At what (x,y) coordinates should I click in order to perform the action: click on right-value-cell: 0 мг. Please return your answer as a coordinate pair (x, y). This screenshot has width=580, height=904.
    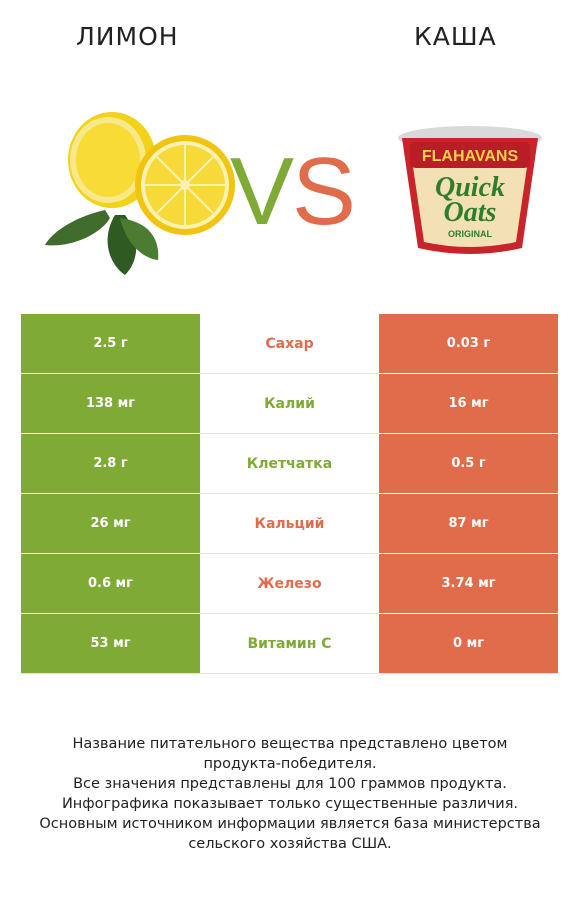
    Looking at the image, I should click on (468, 643).